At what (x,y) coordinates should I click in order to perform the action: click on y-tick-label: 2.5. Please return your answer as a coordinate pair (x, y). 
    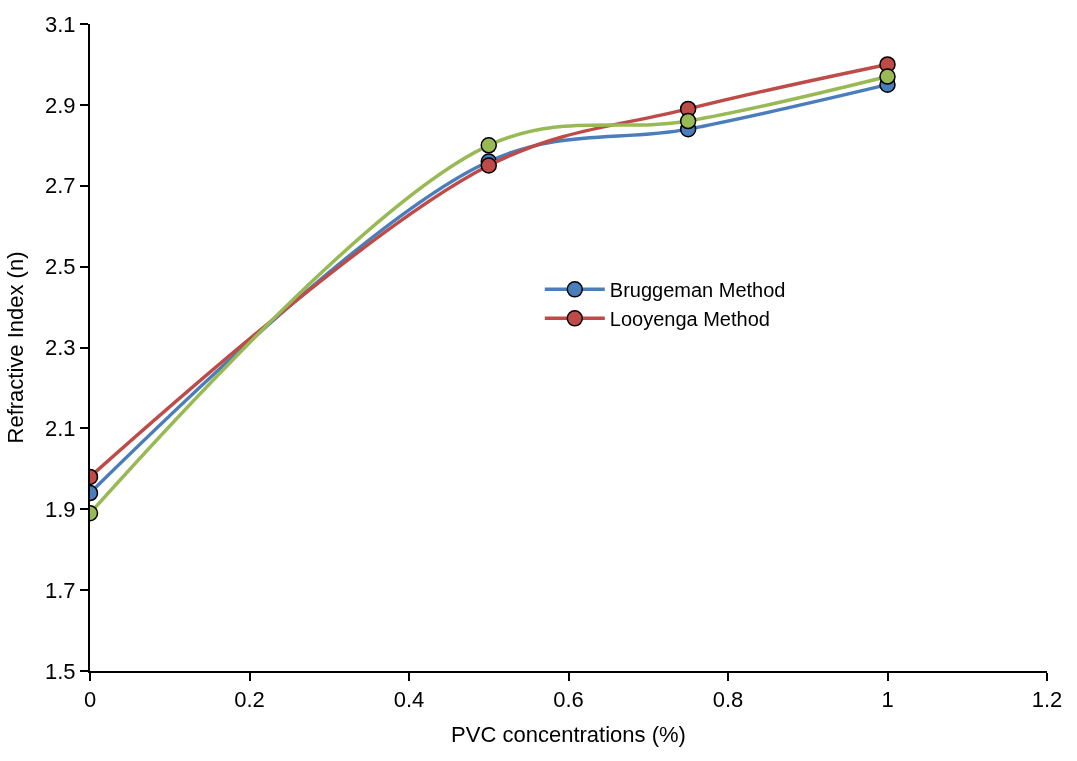
    Looking at the image, I should click on (60, 267).